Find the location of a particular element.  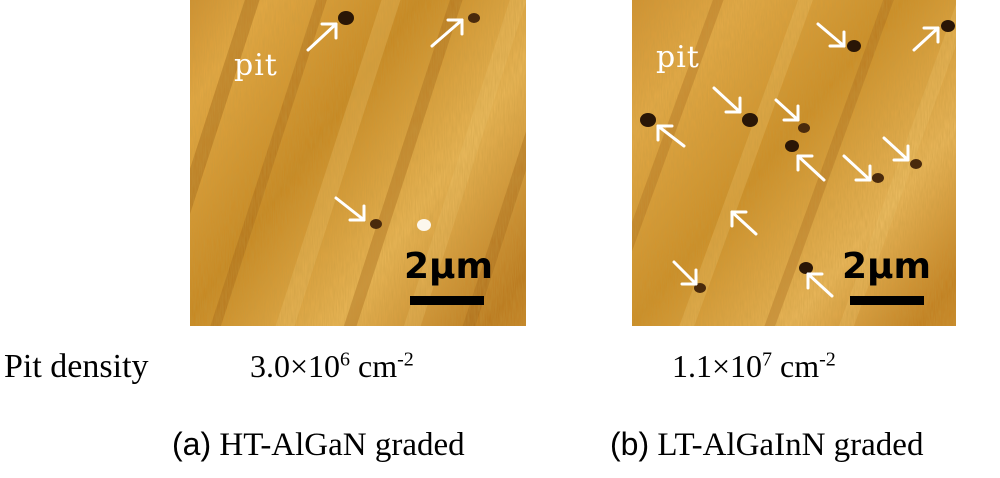

caption-tag: (a) is located at coordinates (192, 444).